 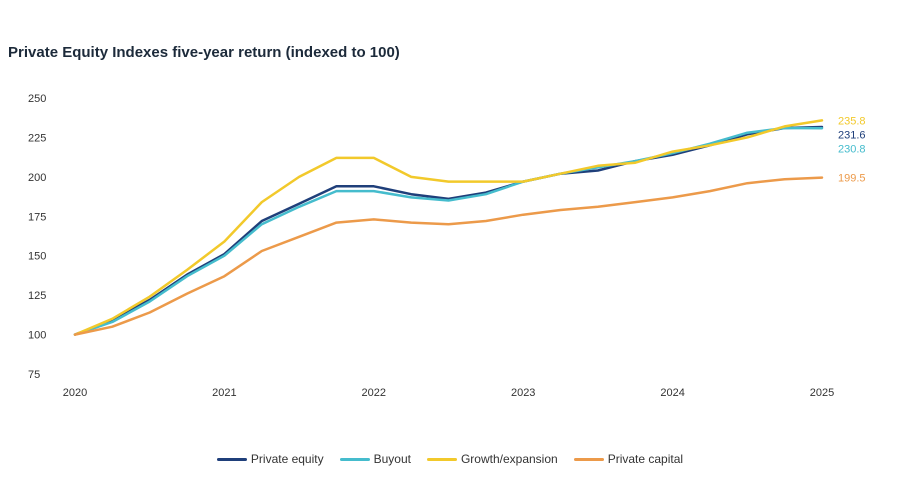 What do you see at coordinates (37, 296) in the screenshot?
I see `y-tick-label: 125` at bounding box center [37, 296].